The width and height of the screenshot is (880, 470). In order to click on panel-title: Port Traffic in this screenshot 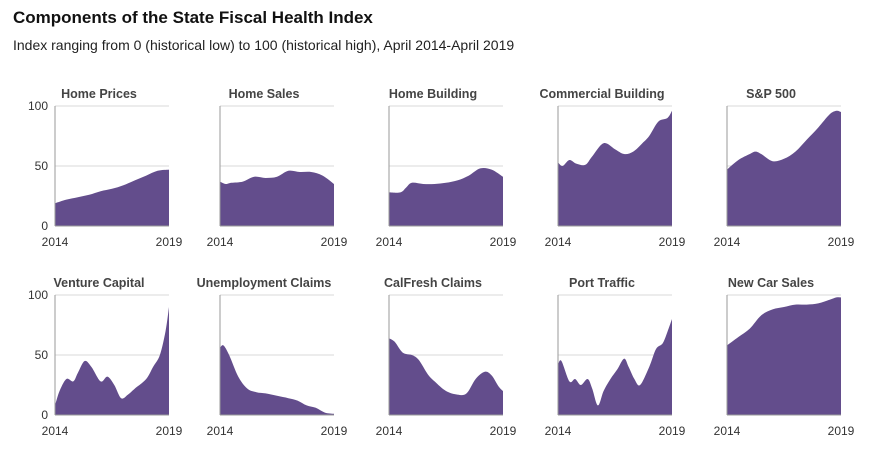, I will do `click(602, 283)`.